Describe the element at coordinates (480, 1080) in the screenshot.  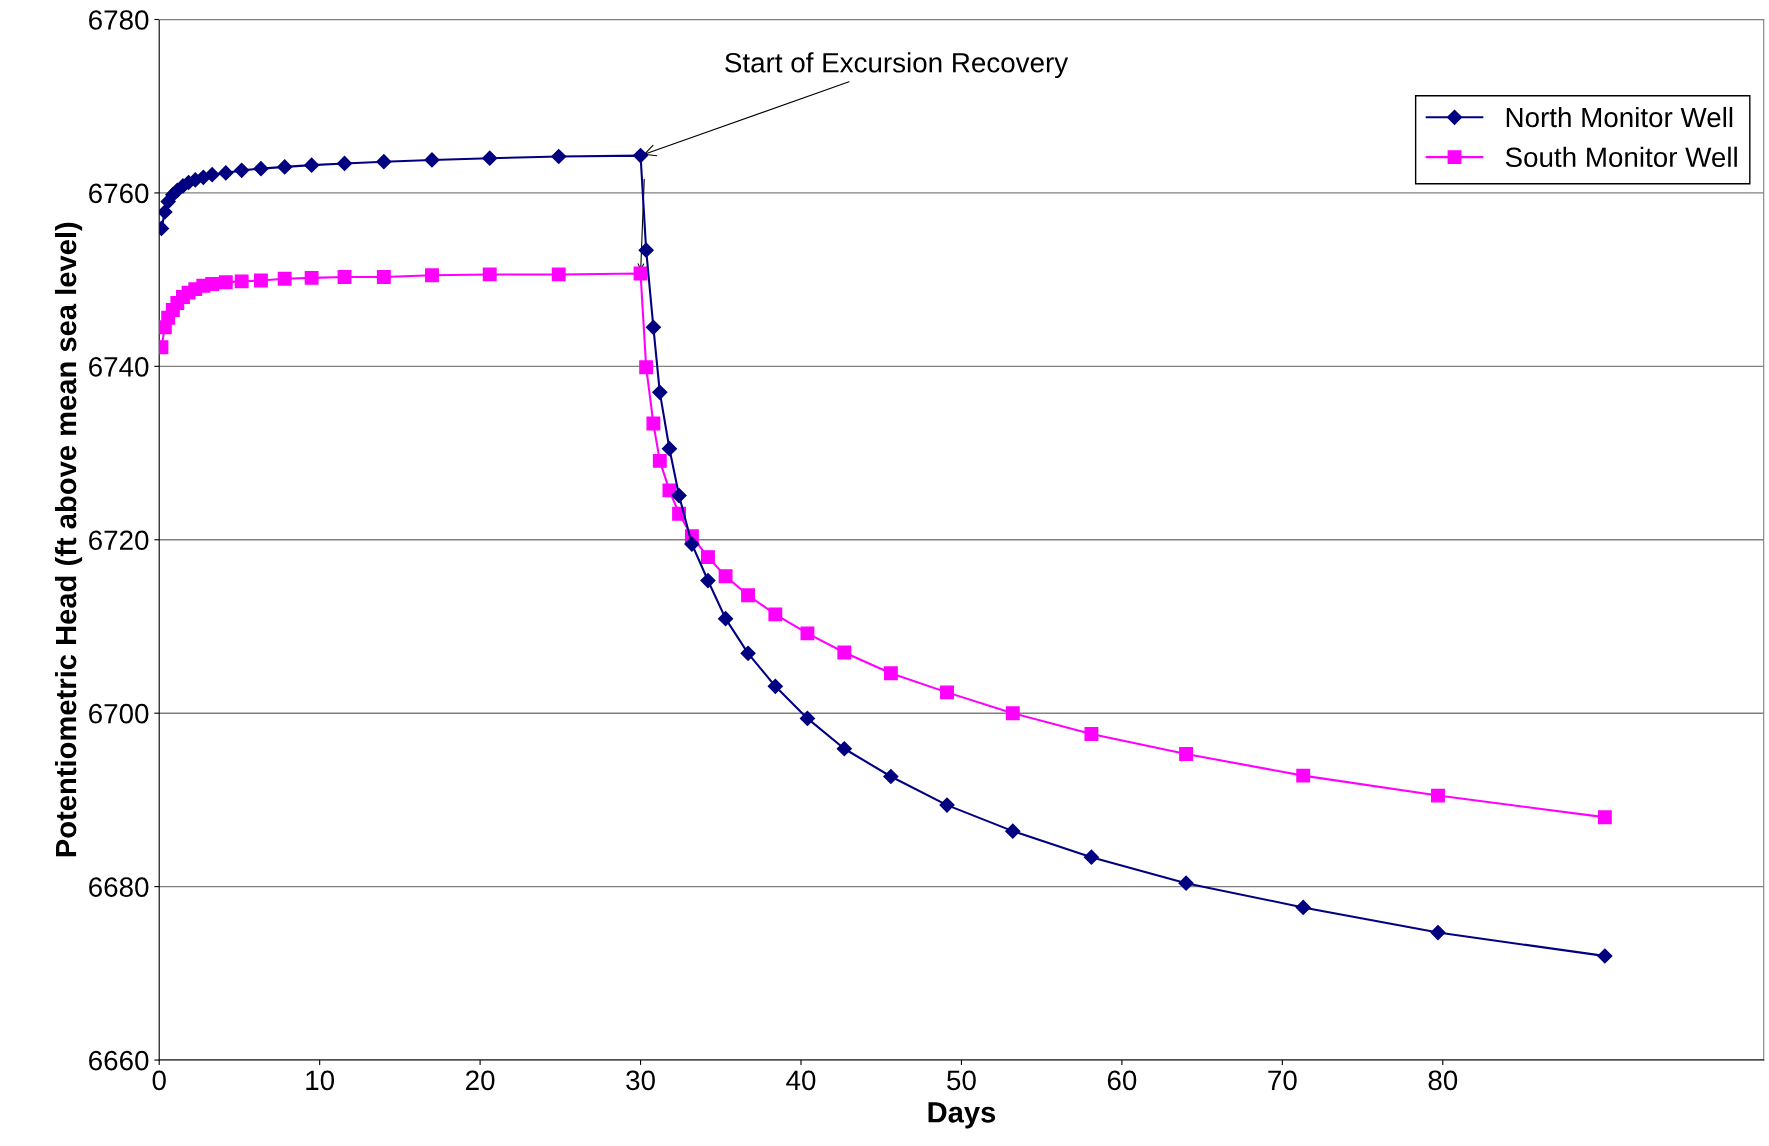
I see `x-tick-label: 20` at that location.